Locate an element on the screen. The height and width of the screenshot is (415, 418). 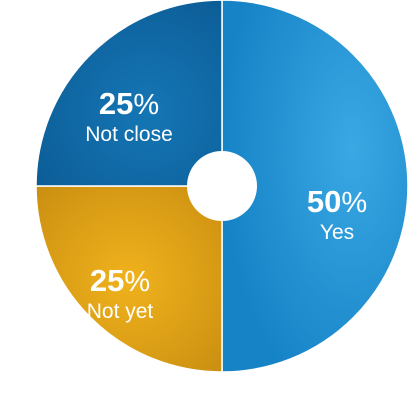
slice-label-not-close: 25% Not close is located at coordinates (129, 116).